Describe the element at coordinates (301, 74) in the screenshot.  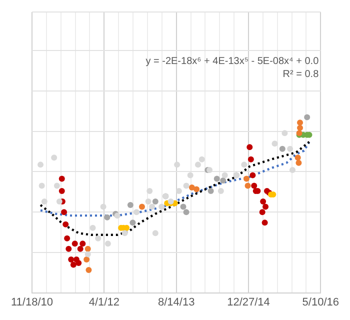
I see `text: R² = 0.8` at that location.